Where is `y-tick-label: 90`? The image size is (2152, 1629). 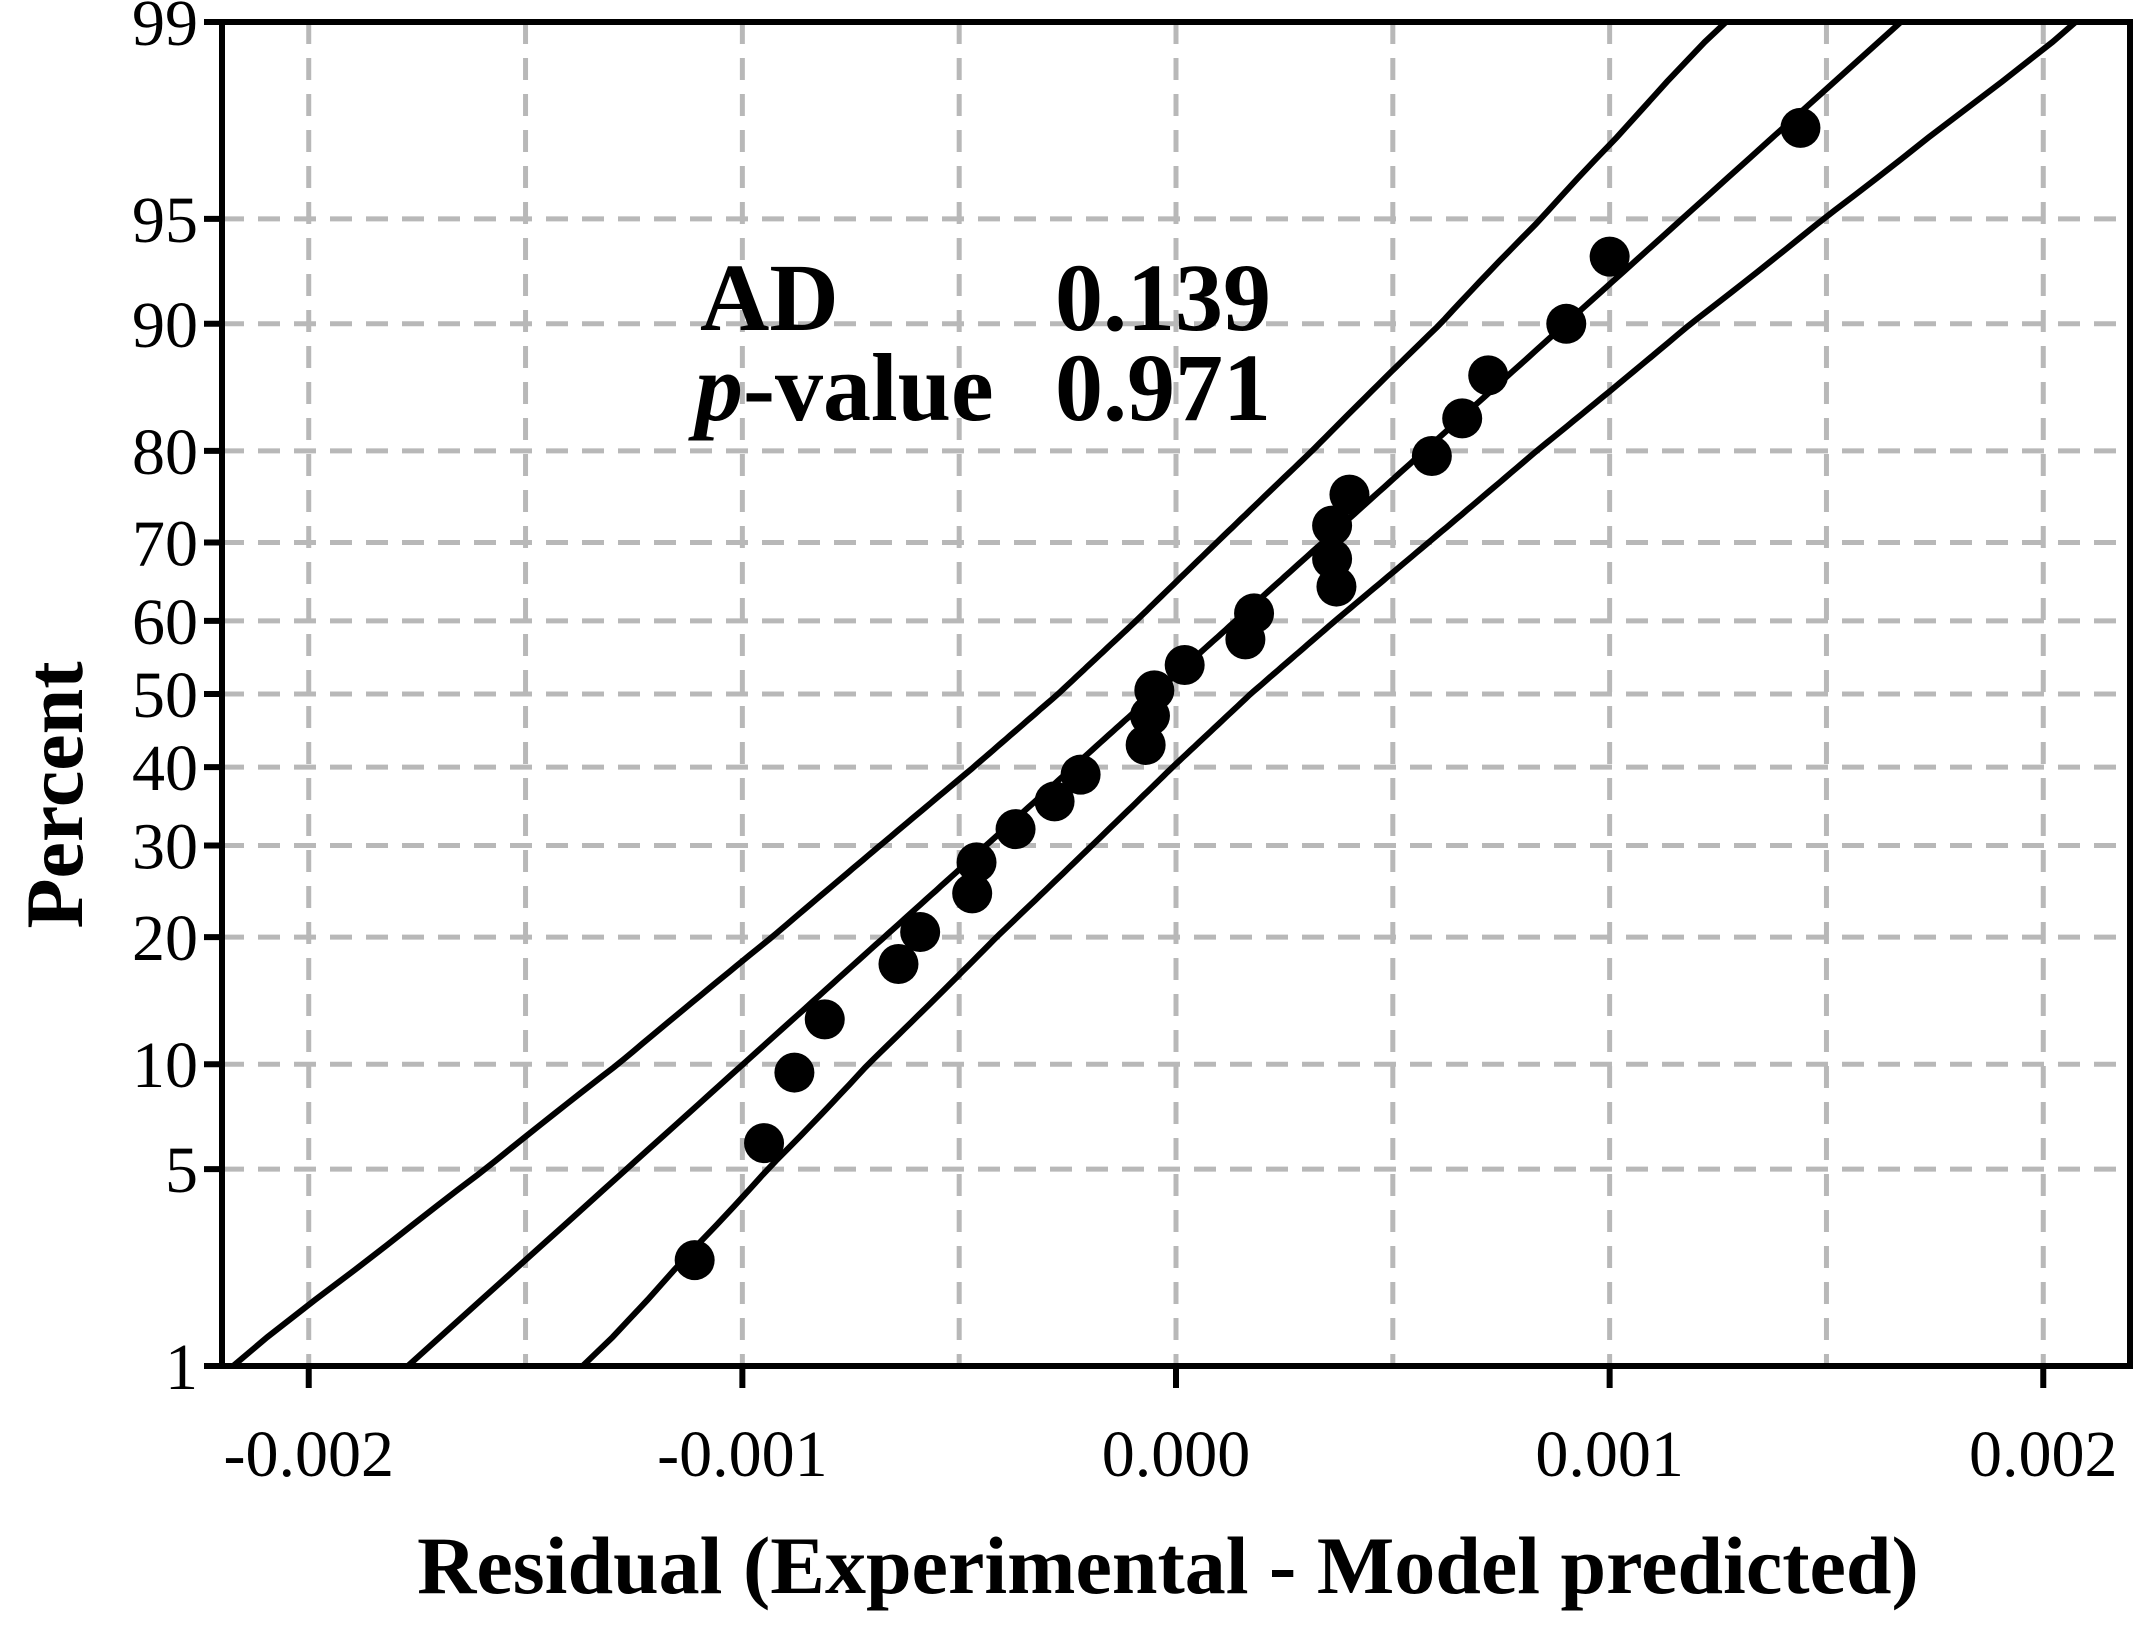 y-tick-label: 90 is located at coordinates (165, 325).